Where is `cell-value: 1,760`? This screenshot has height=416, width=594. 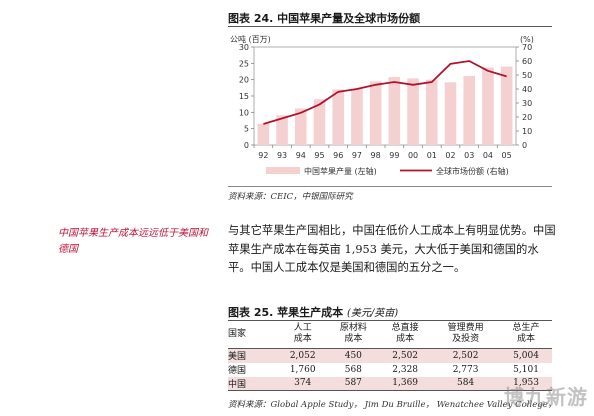 cell-value: 1,760 is located at coordinates (302, 369).